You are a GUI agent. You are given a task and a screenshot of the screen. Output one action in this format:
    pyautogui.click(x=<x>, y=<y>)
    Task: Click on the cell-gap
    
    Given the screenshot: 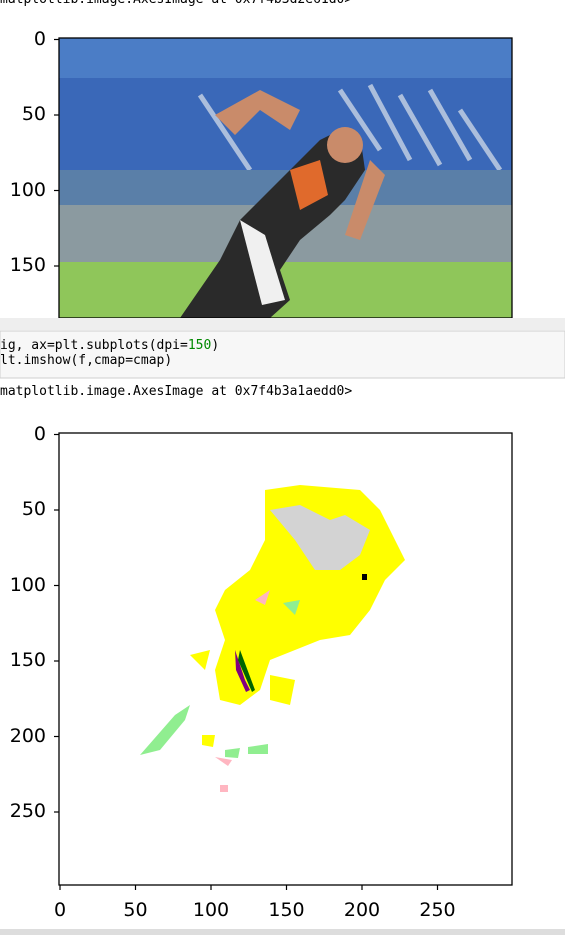 What is the action you would take?
    pyautogui.click(x=282, y=324)
    